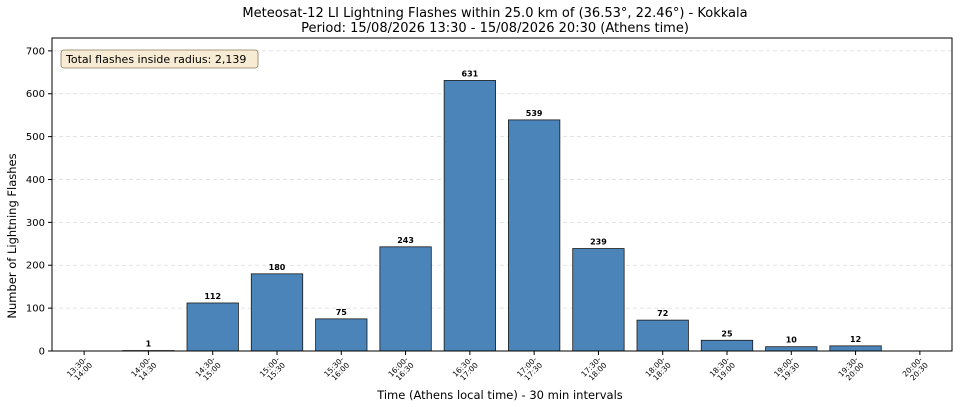  I want to click on data-label: 1, so click(149, 344).